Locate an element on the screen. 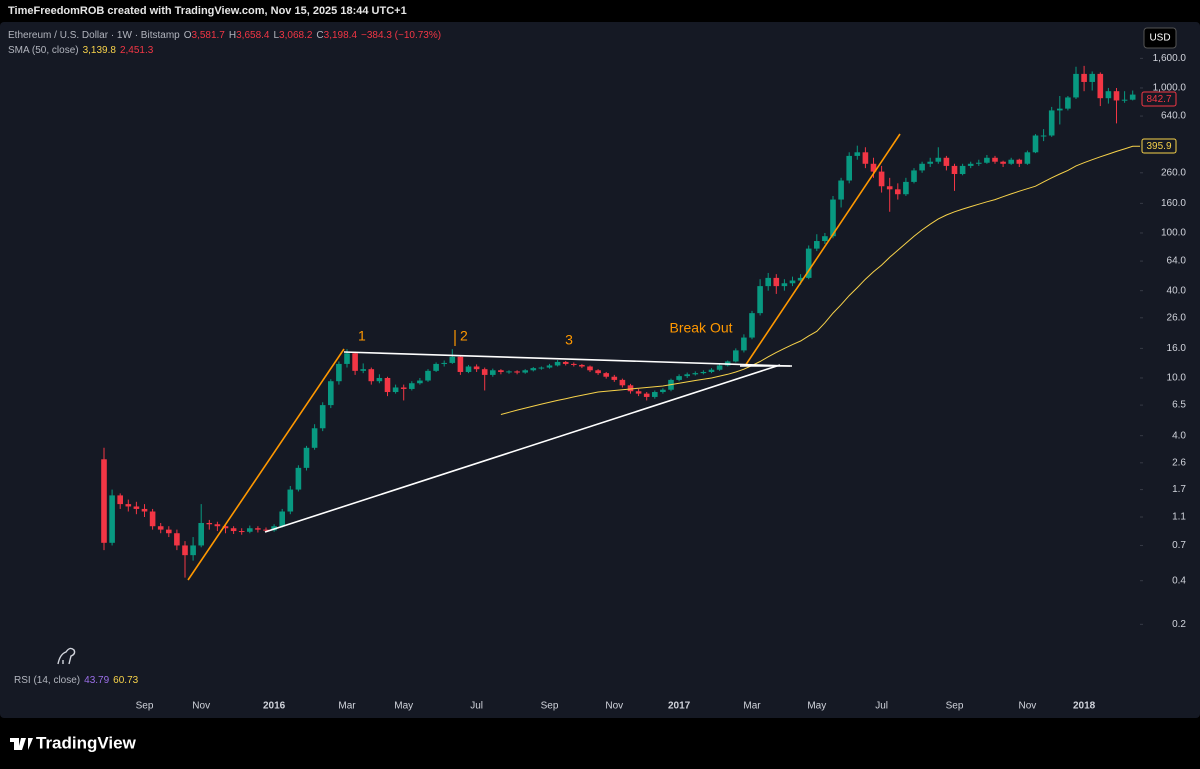 The width and height of the screenshot is (1200, 769). y-tick-label: 100.0 is located at coordinates (1173, 233).